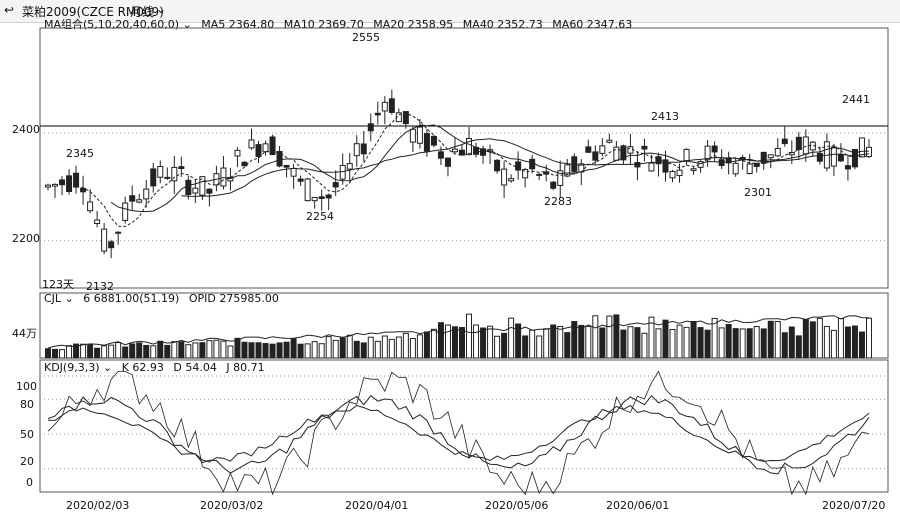 This screenshot has height=513, width=900. What do you see at coordinates (758, 192) in the screenshot?
I see `annotation: 2301` at bounding box center [758, 192].